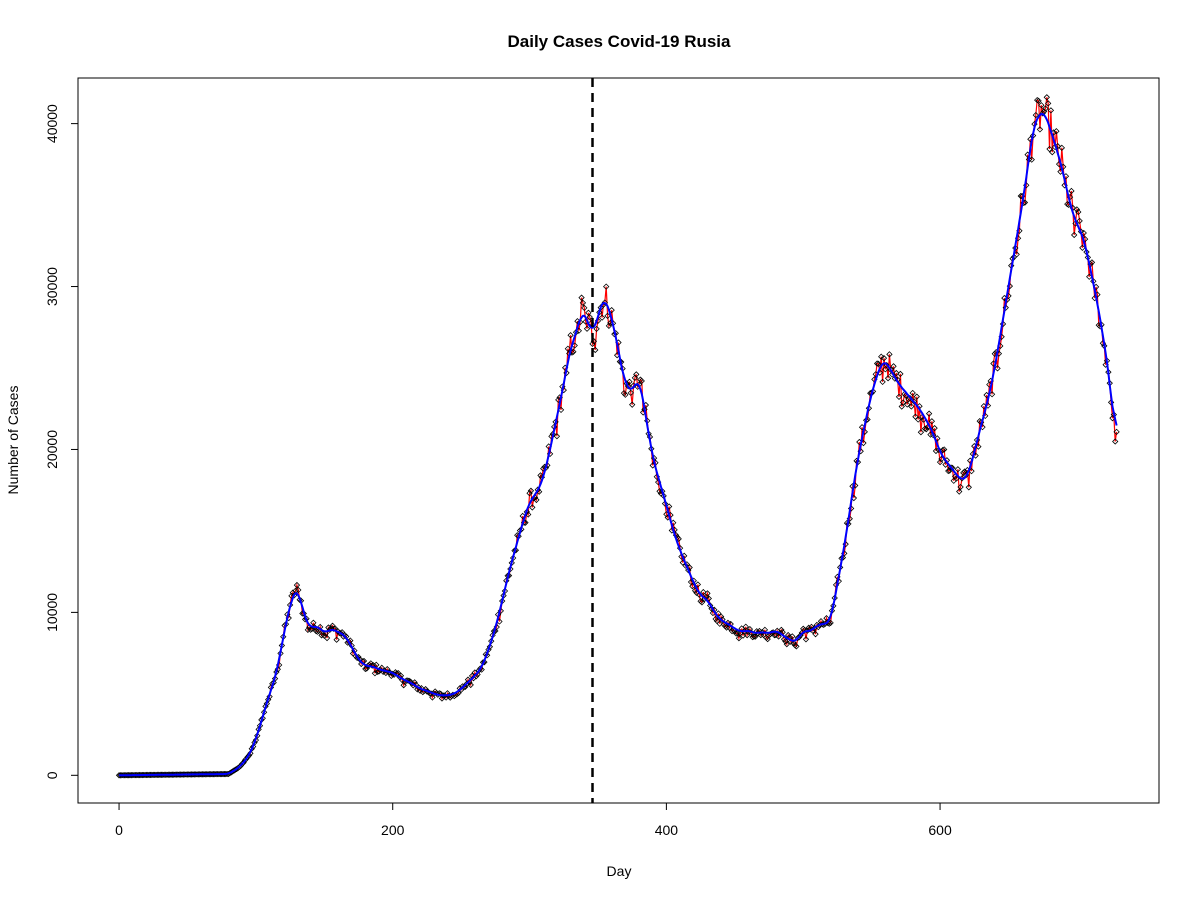 The width and height of the screenshot is (1200, 900). What do you see at coordinates (52, 612) in the screenshot?
I see `y-tick-label: 10000` at bounding box center [52, 612].